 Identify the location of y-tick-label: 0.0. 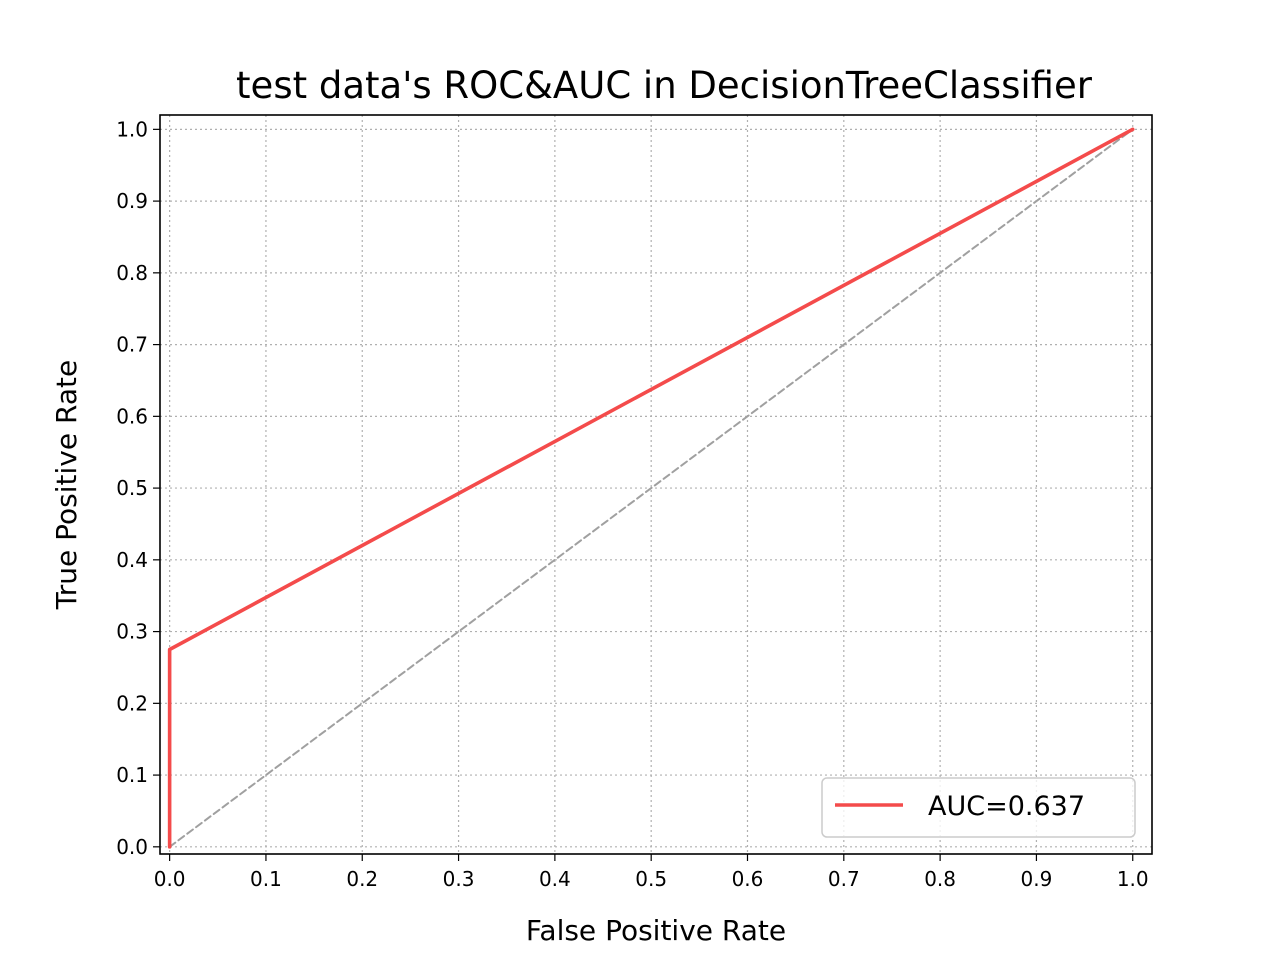
(132, 847).